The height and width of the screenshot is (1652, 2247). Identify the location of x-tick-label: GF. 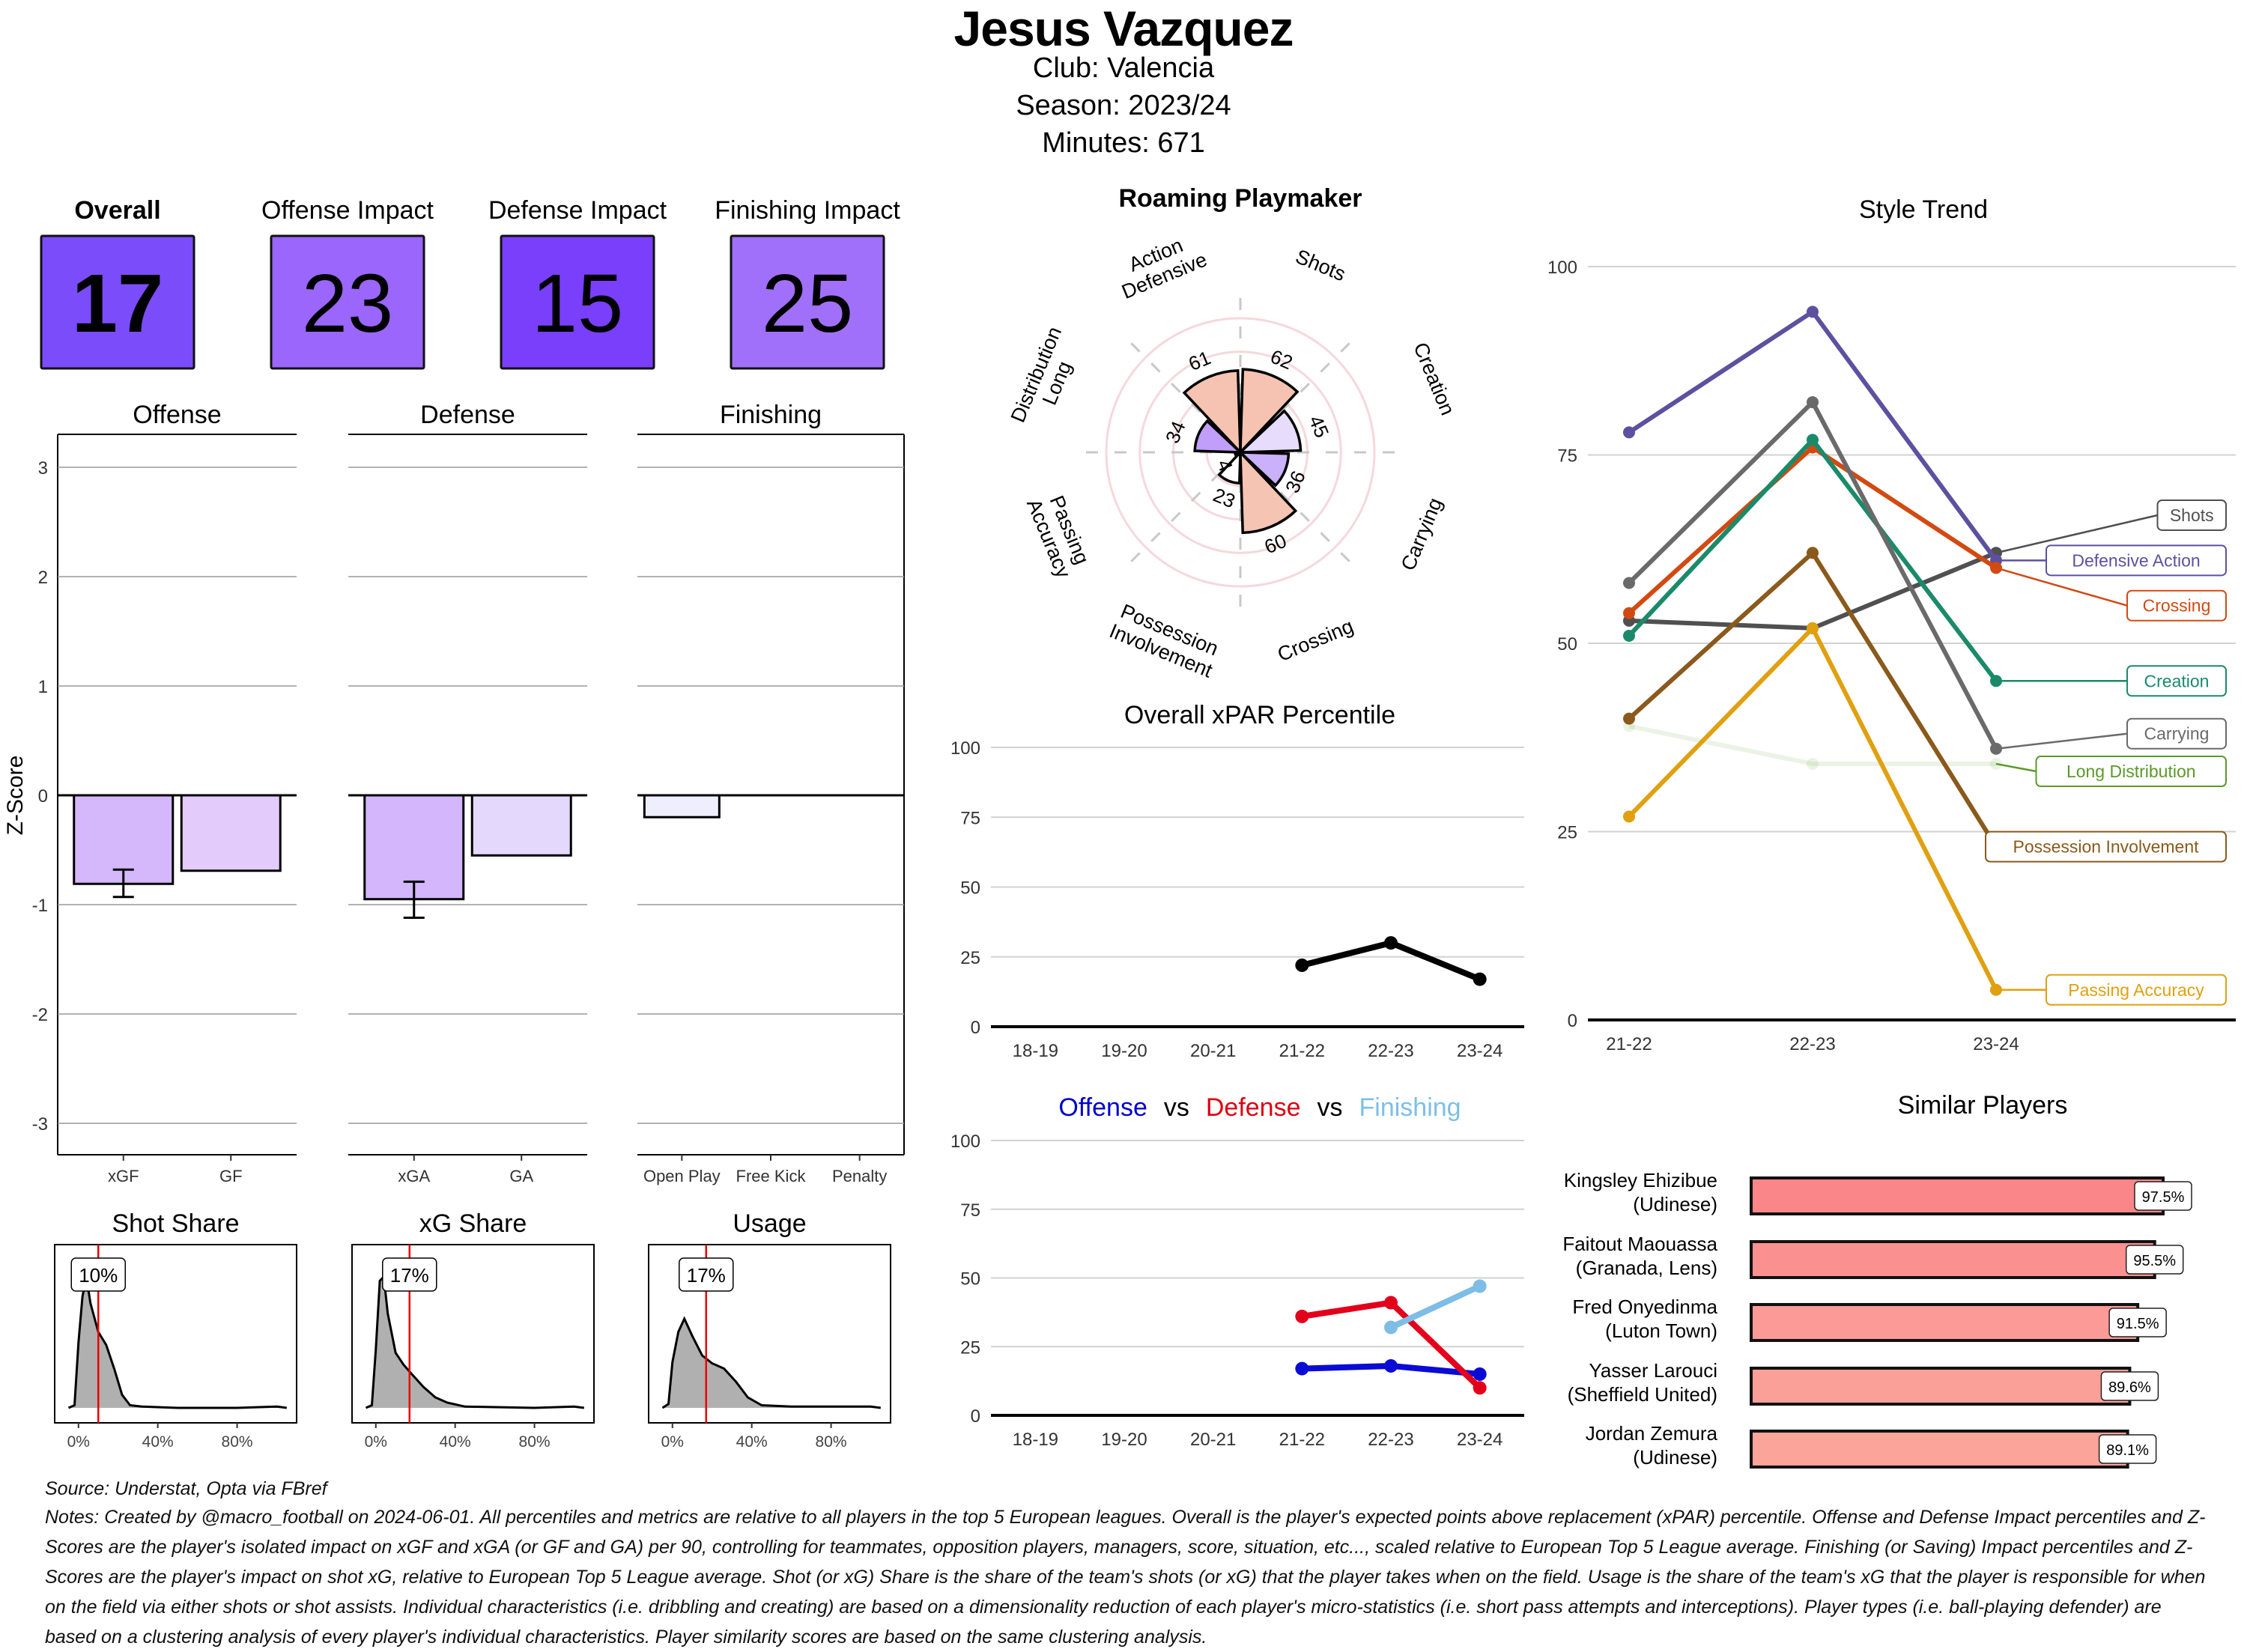
(231, 1176).